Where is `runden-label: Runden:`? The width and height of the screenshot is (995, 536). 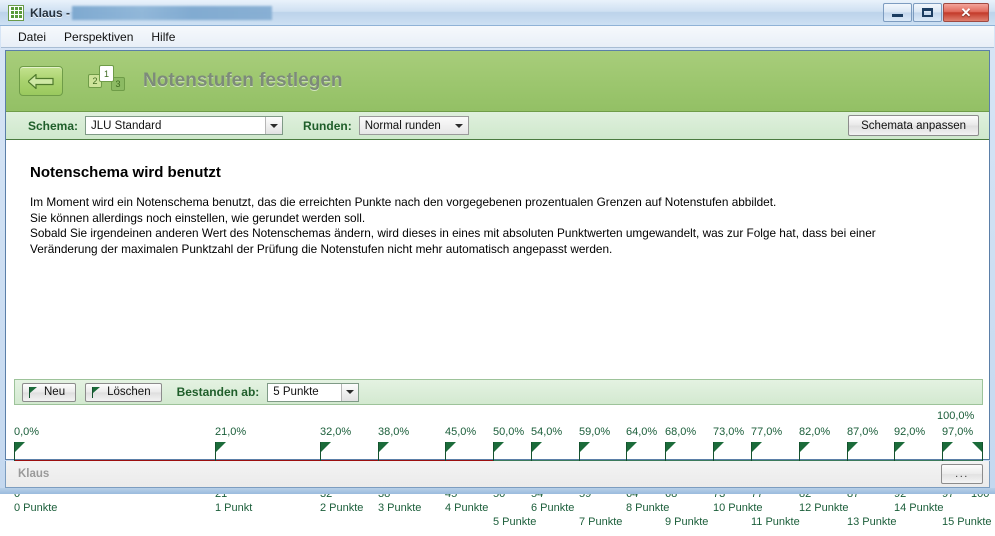 runden-label: Runden: is located at coordinates (327, 125).